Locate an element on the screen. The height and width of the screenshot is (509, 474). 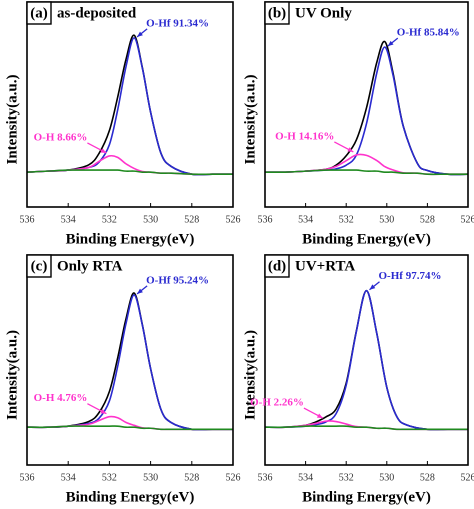
panel-label: (b) is located at coordinates (277, 13).